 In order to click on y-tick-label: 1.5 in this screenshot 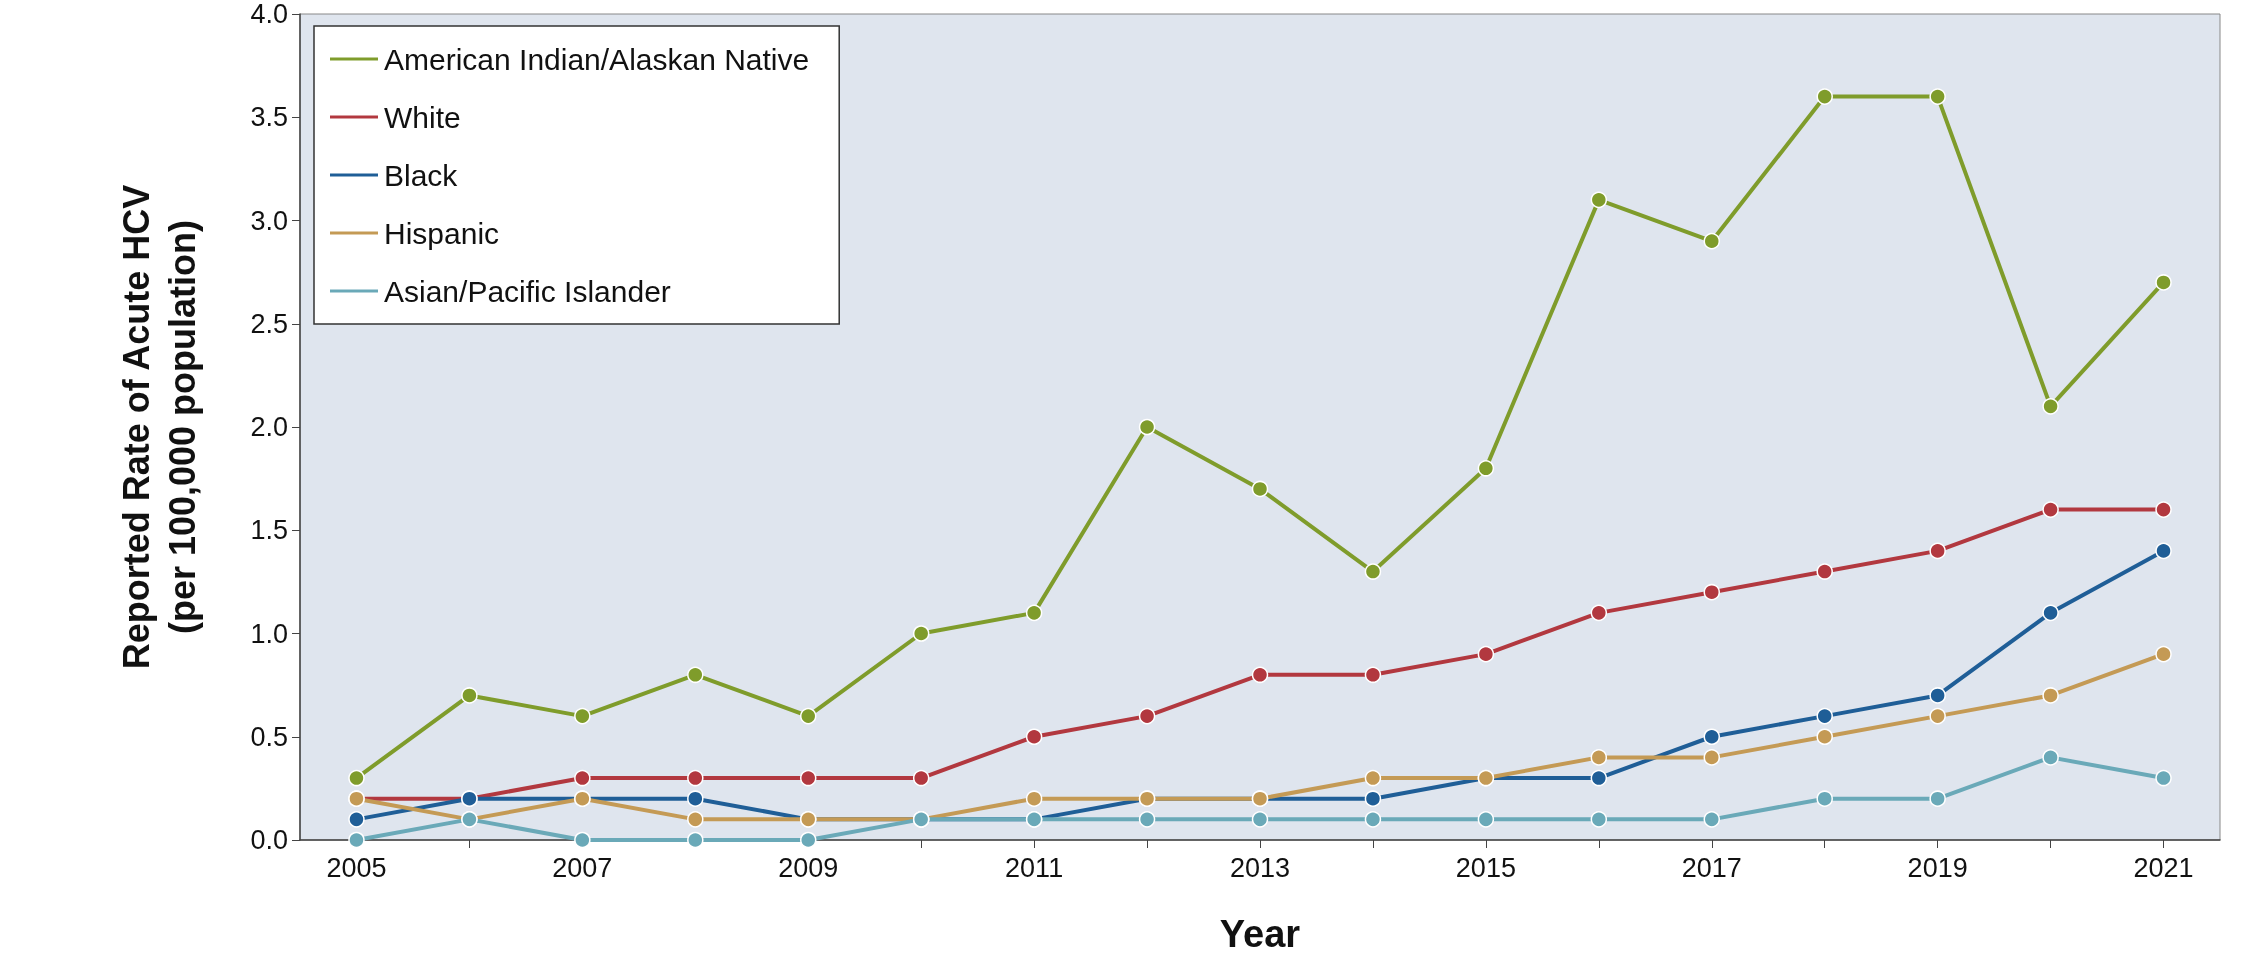, I will do `click(269, 530)`.